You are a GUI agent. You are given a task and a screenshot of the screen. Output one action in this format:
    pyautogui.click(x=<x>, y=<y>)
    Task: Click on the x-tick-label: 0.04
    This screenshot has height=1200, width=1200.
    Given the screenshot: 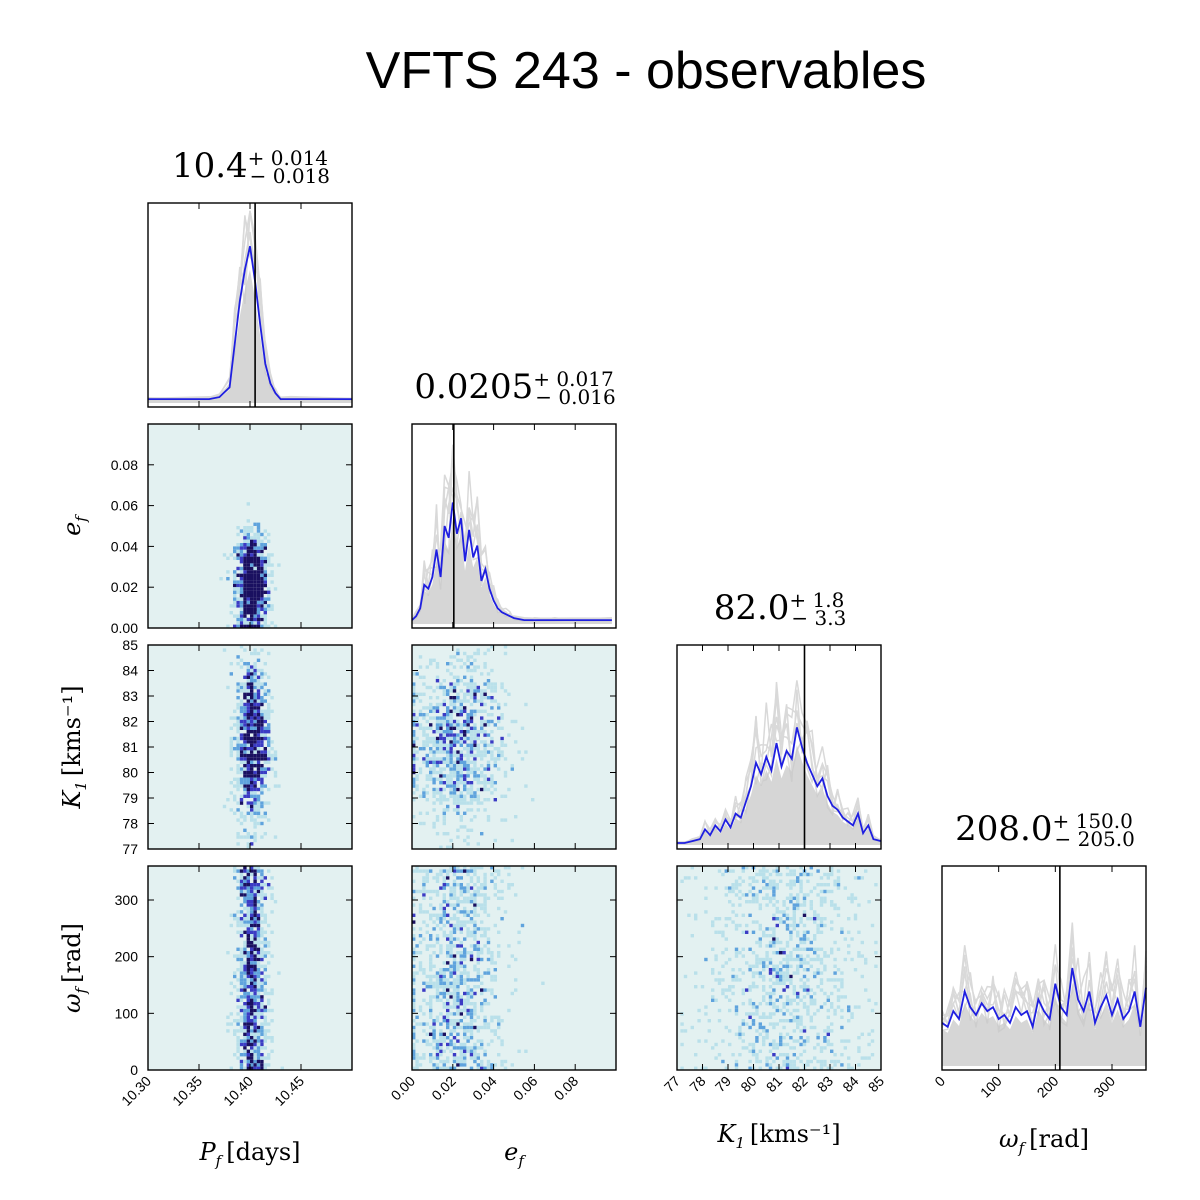 What is the action you would take?
    pyautogui.click(x=484, y=1088)
    